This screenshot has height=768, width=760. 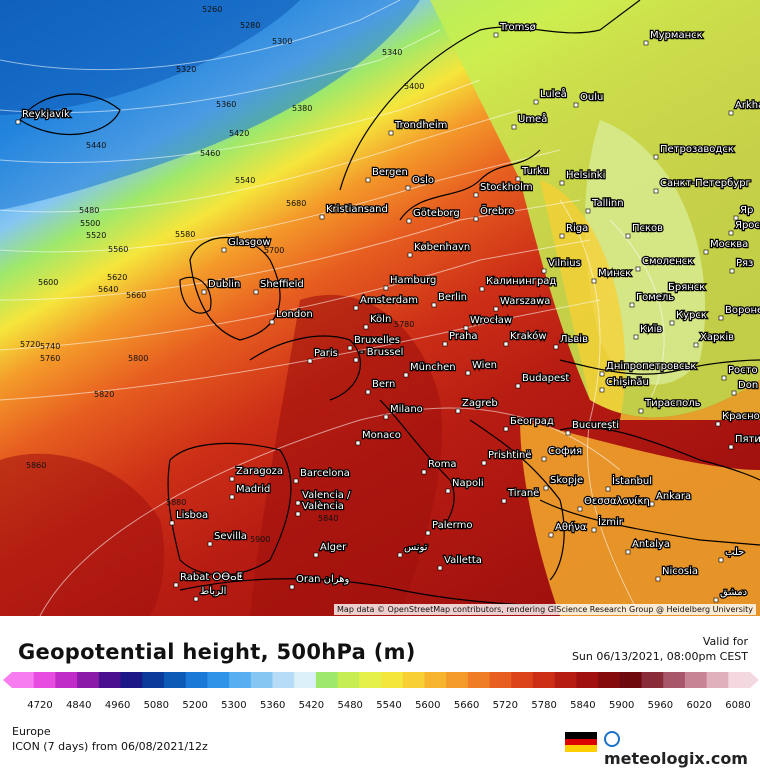 I want to click on city-marker: Hamburg, so click(x=410, y=282).